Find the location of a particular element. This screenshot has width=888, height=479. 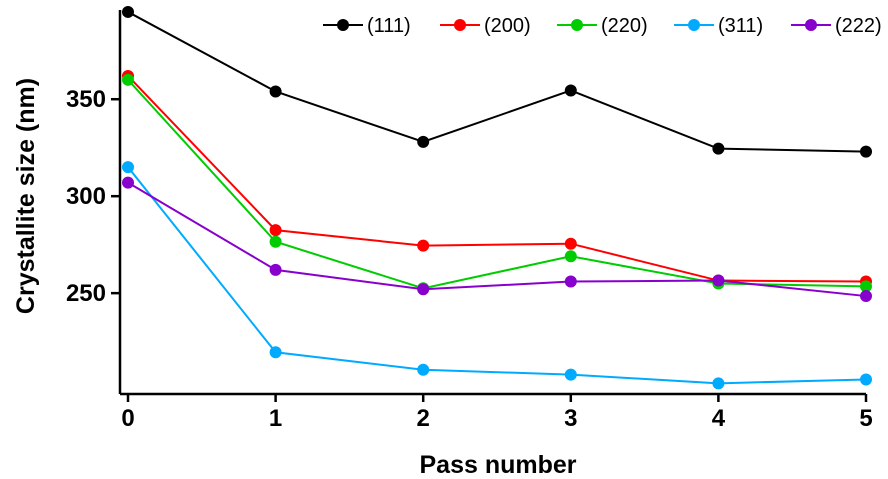

legend: (111) (200) (220) (311) (222) is located at coordinates (602, 26).